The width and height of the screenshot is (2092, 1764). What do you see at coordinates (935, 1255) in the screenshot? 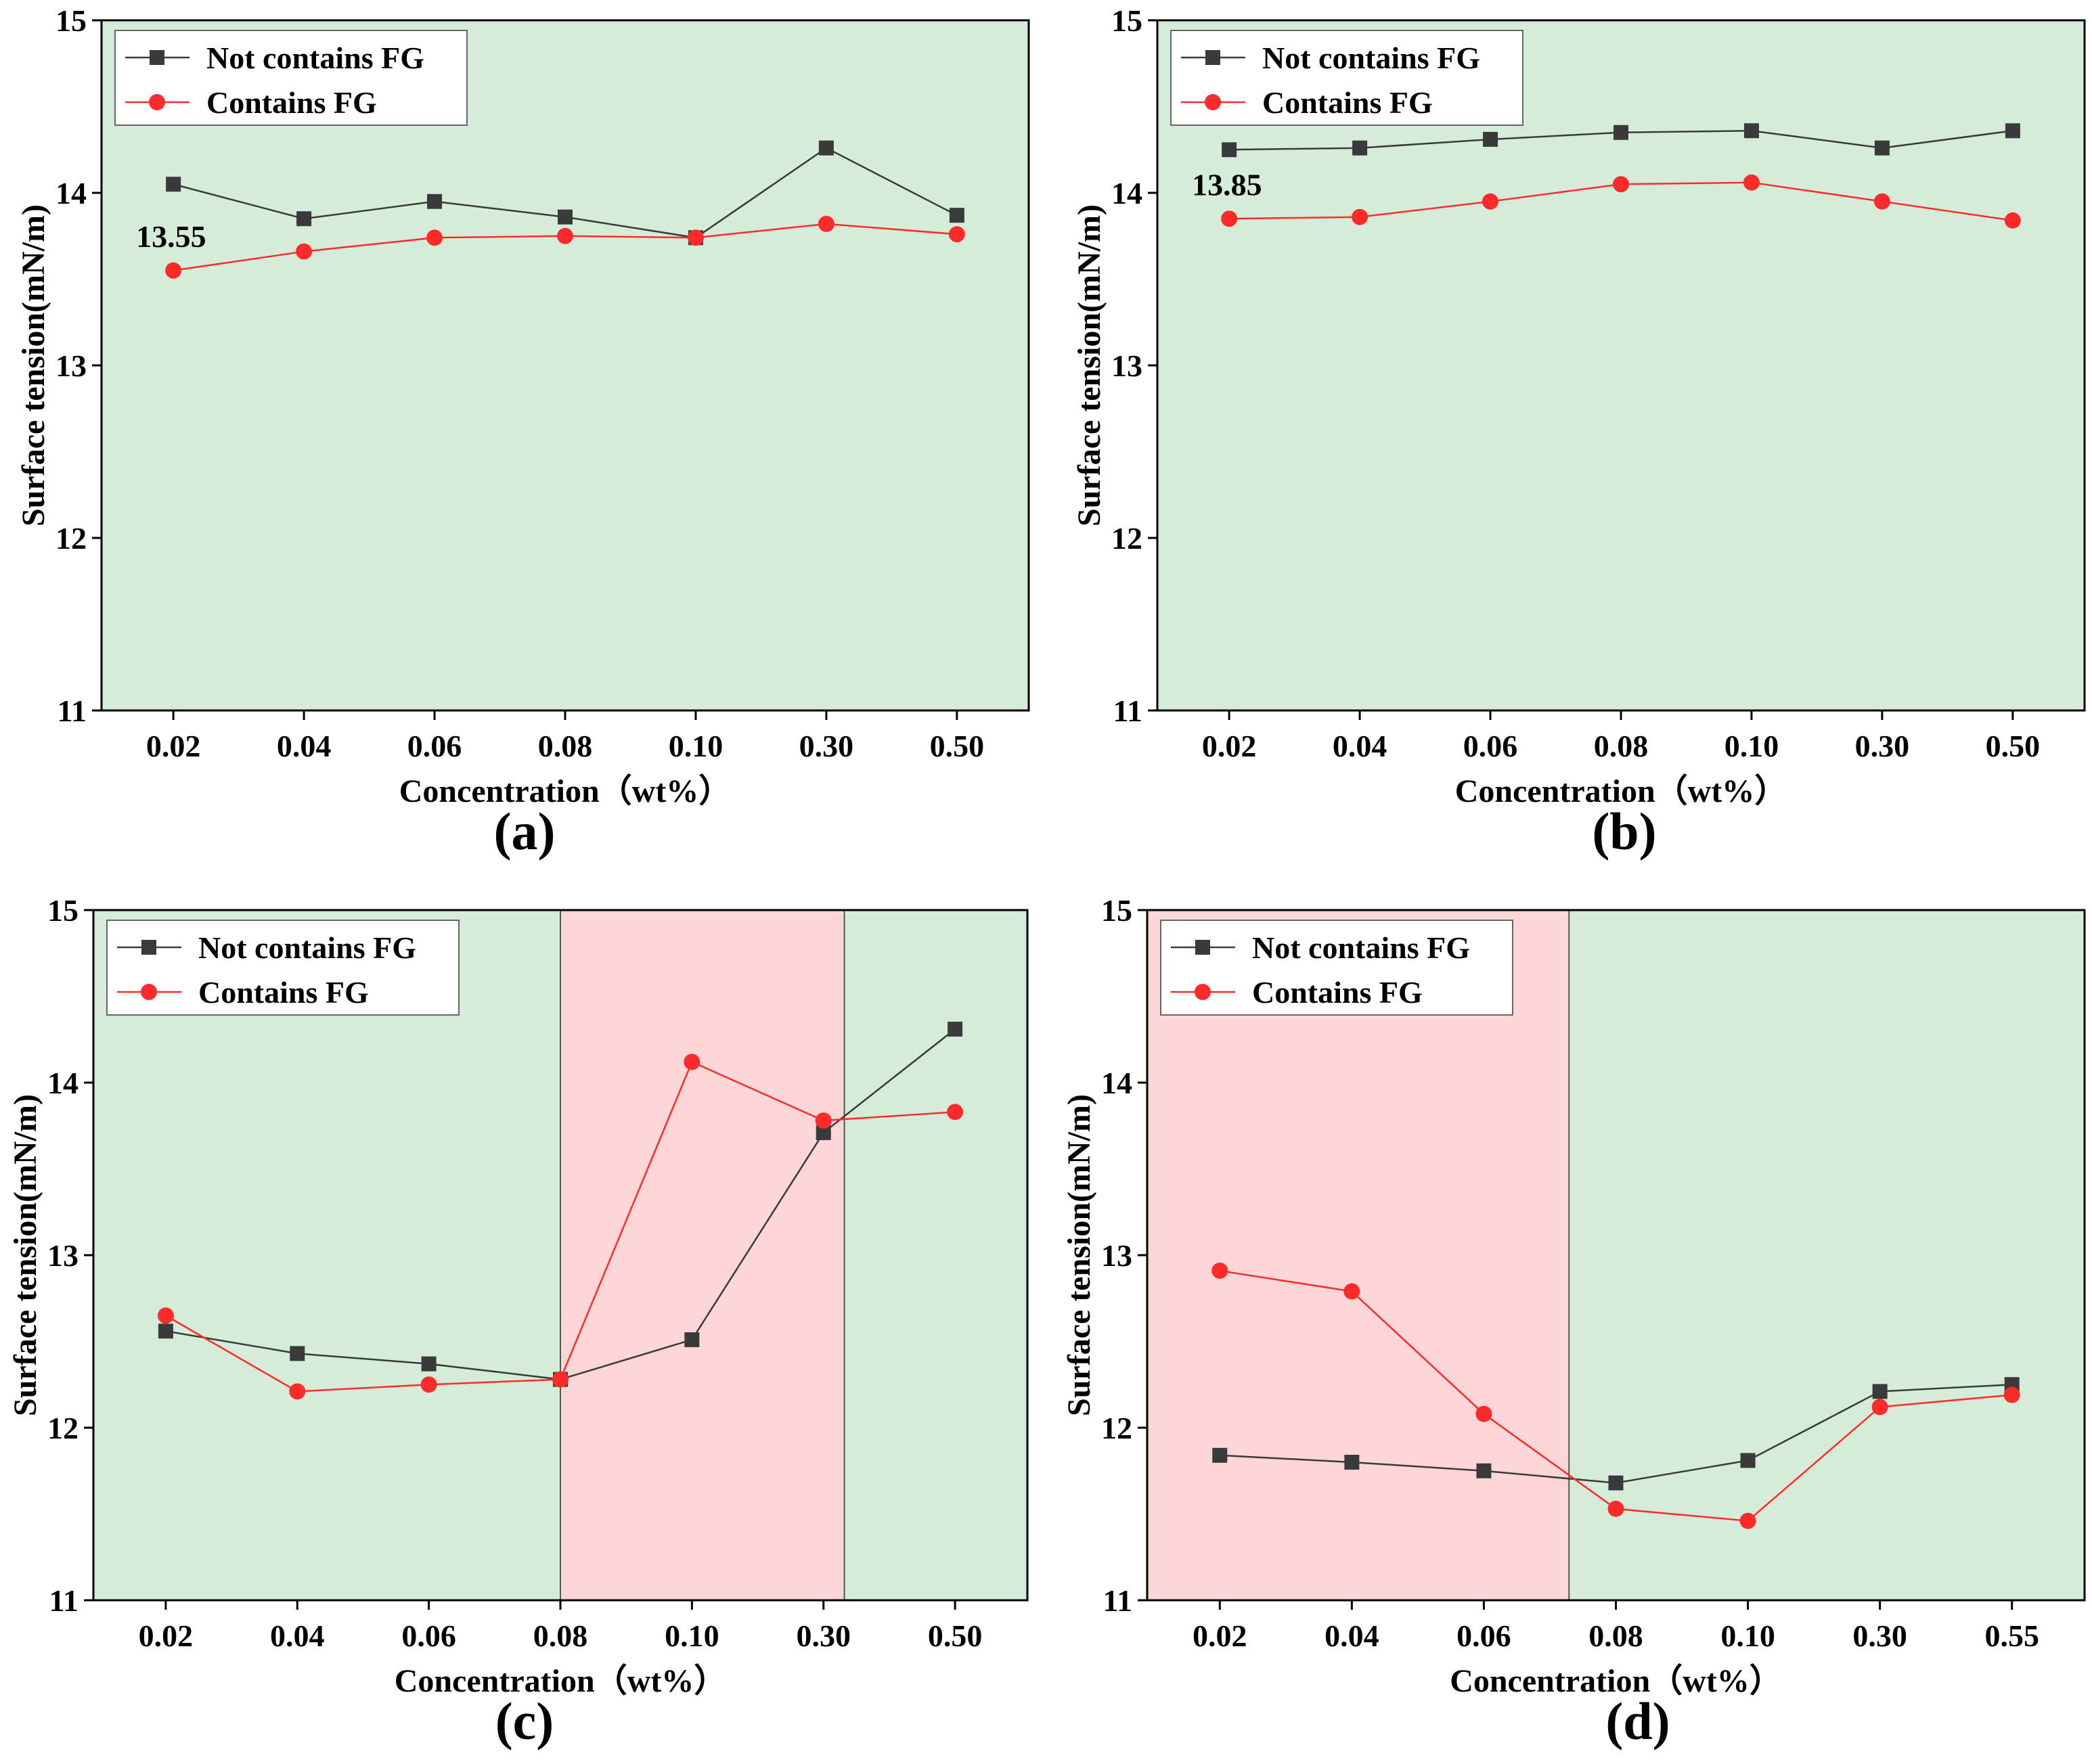
I see `region-green` at bounding box center [935, 1255].